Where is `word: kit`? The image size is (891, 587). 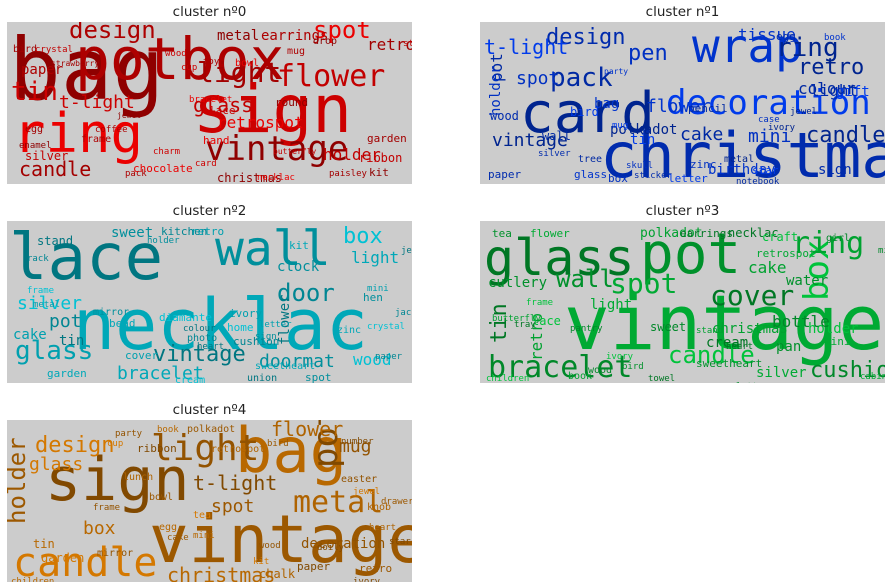 word: kit is located at coordinates (299, 245).